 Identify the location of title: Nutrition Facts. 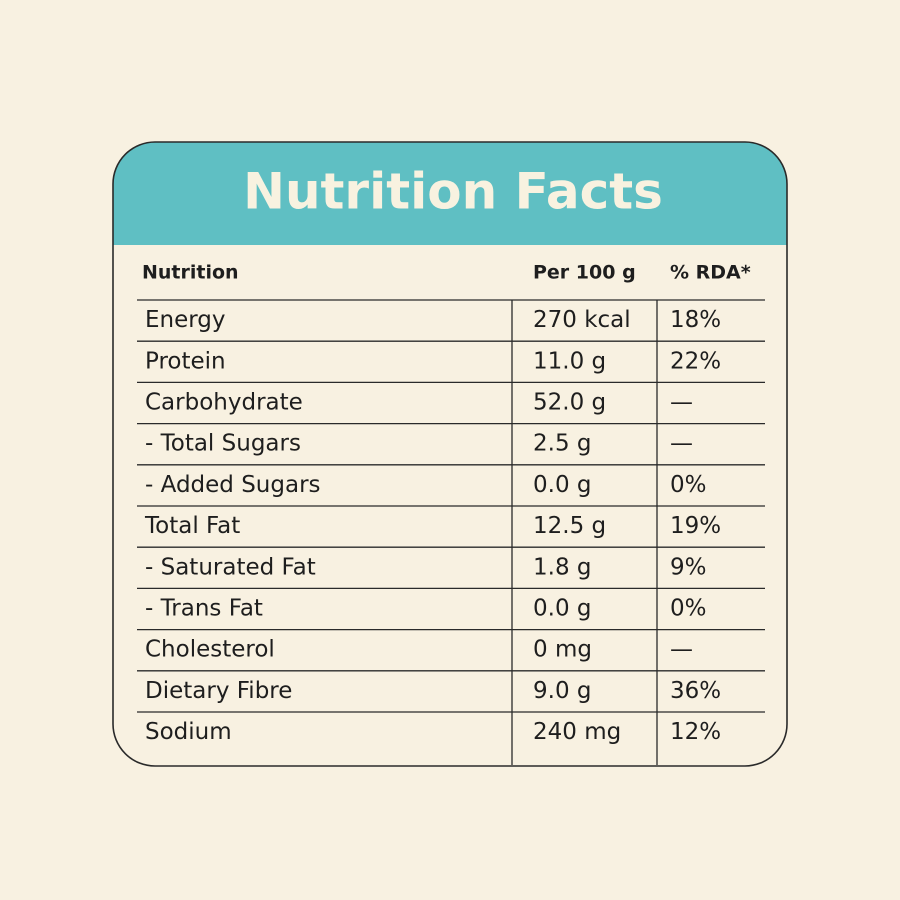
(453, 192).